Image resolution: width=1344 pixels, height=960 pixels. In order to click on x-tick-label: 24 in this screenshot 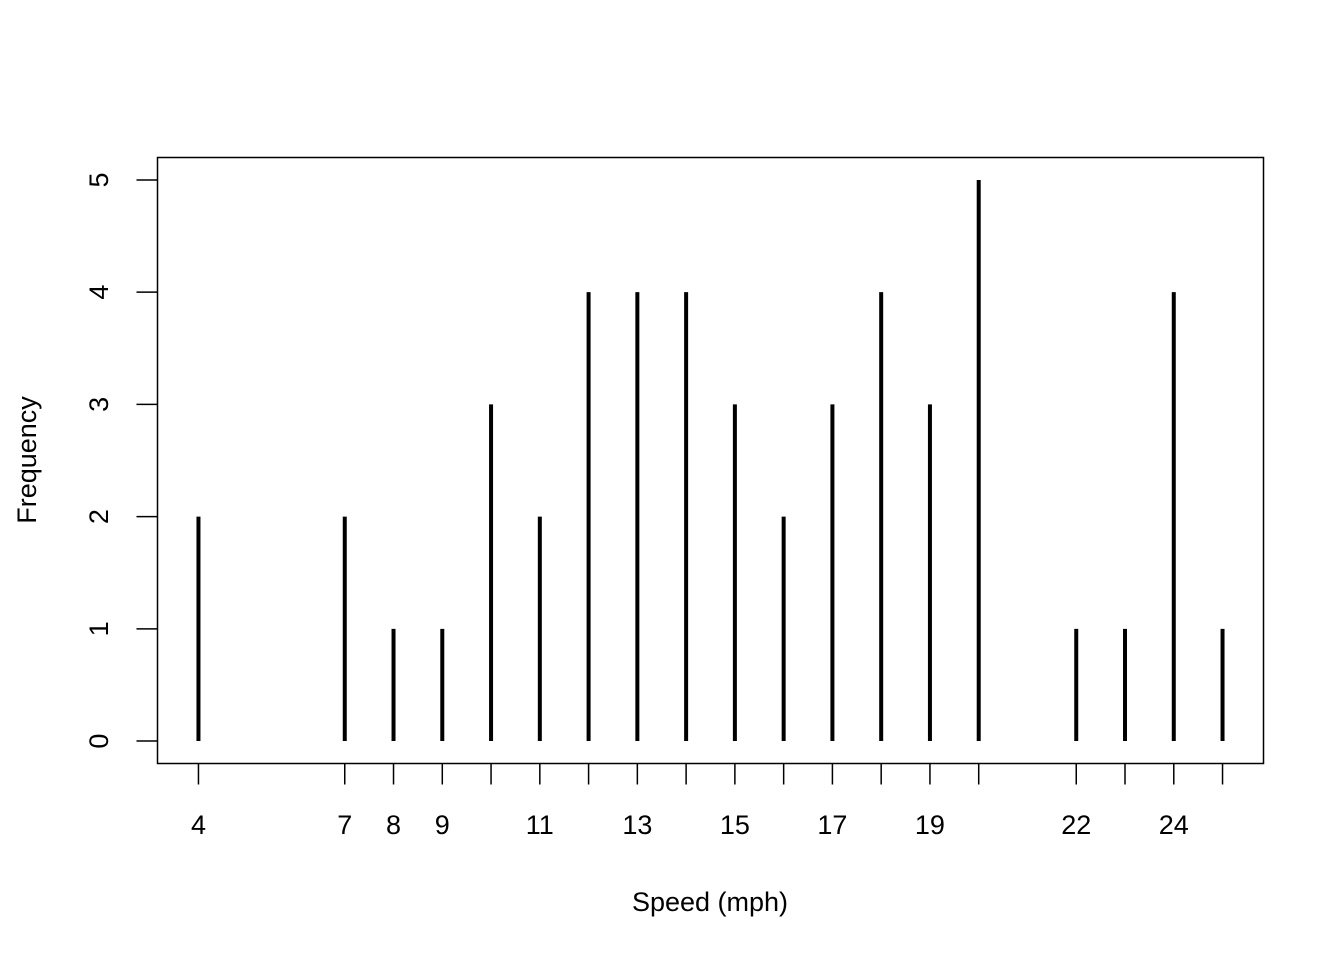, I will do `click(1174, 825)`.